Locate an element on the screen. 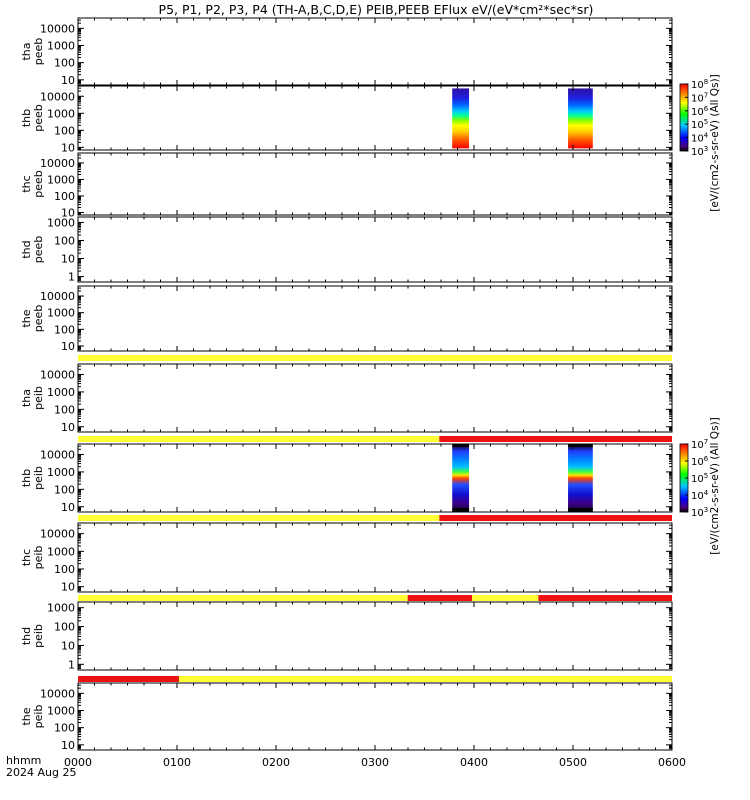  x-tick-label: 0500 is located at coordinates (573, 762).